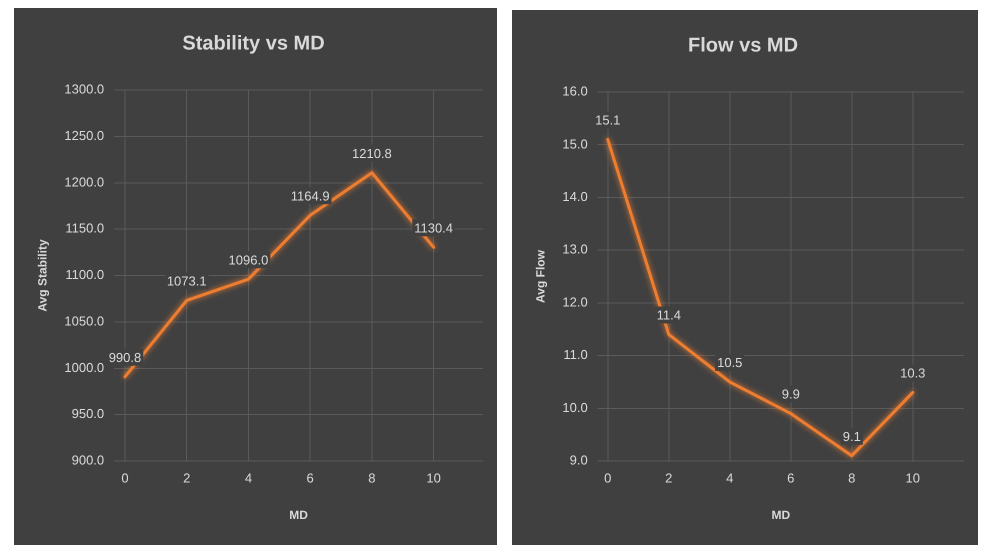 Image resolution: width=981 pixels, height=545 pixels. What do you see at coordinates (729, 362) in the screenshot?
I see `data-label: 10.5` at bounding box center [729, 362].